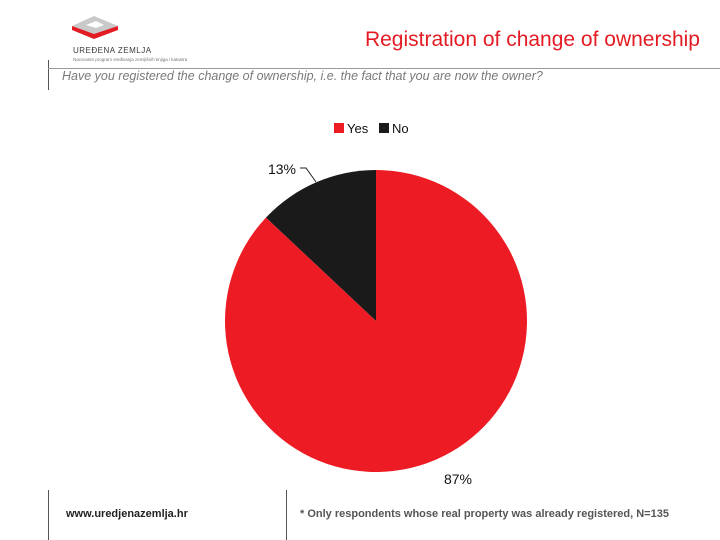  I want to click on legend-swatch-no, so click(384, 128).